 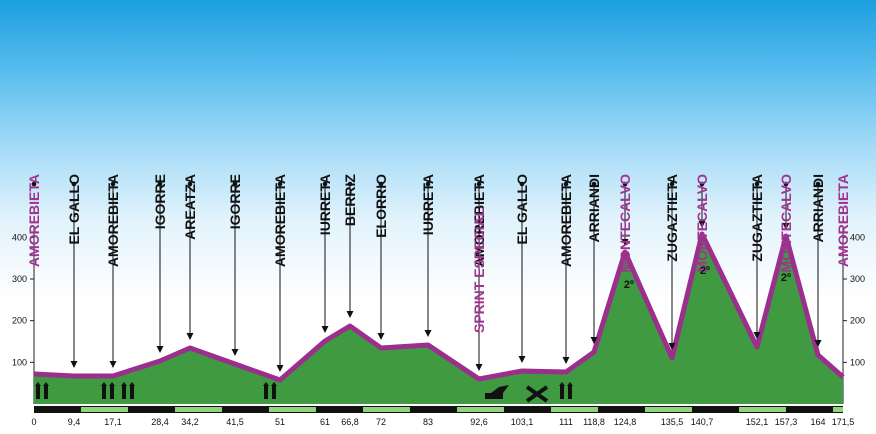 I want to click on distance-bar-base, so click(x=438, y=409).